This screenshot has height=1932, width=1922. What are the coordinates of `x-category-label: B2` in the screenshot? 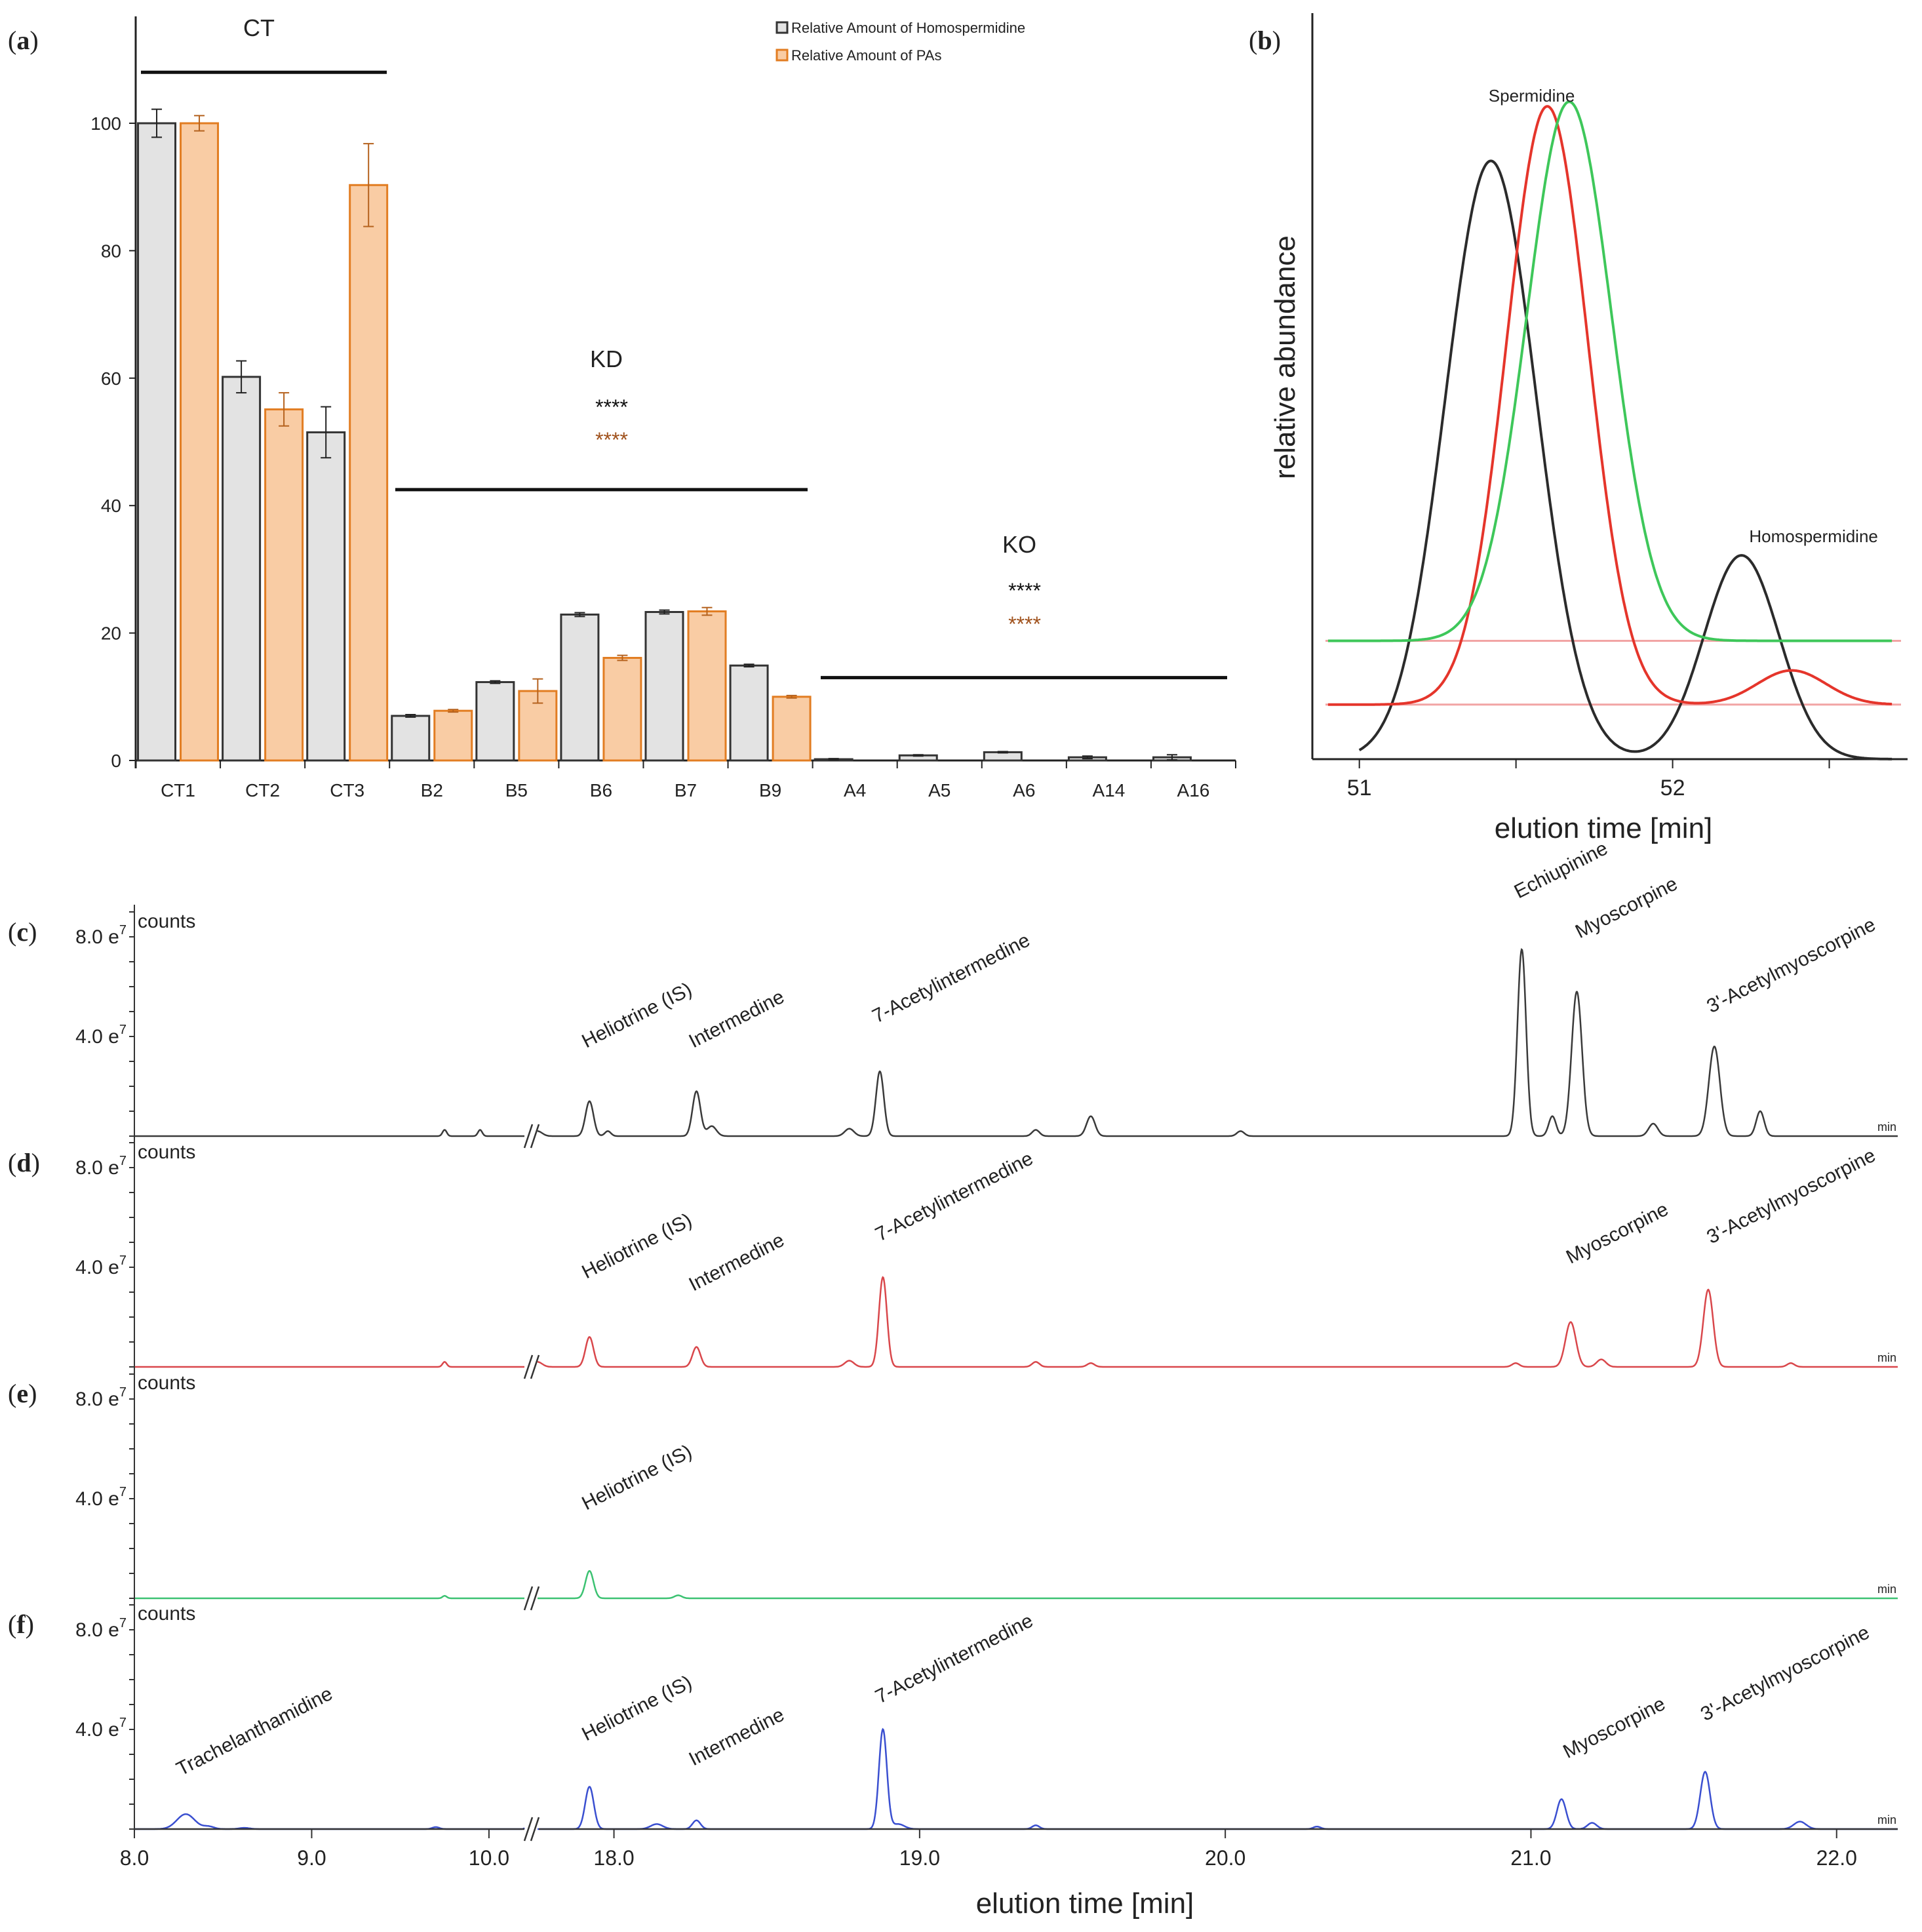 It's located at (432, 790).